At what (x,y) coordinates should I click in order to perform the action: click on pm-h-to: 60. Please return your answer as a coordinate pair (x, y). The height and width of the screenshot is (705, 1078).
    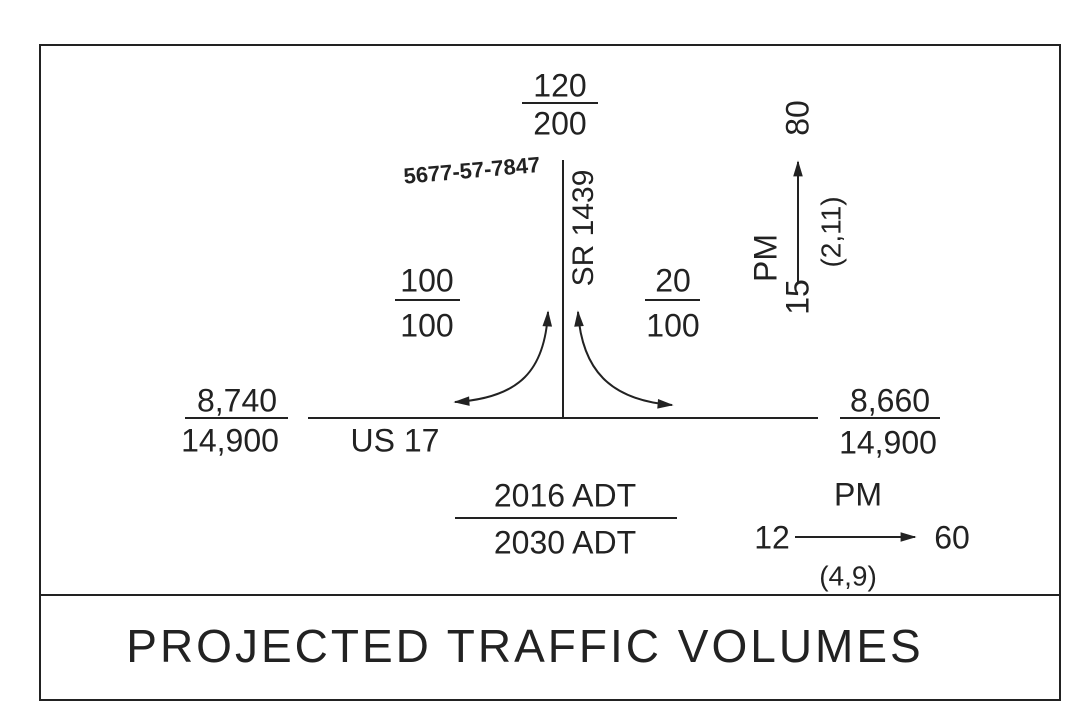
    Looking at the image, I should click on (952, 537).